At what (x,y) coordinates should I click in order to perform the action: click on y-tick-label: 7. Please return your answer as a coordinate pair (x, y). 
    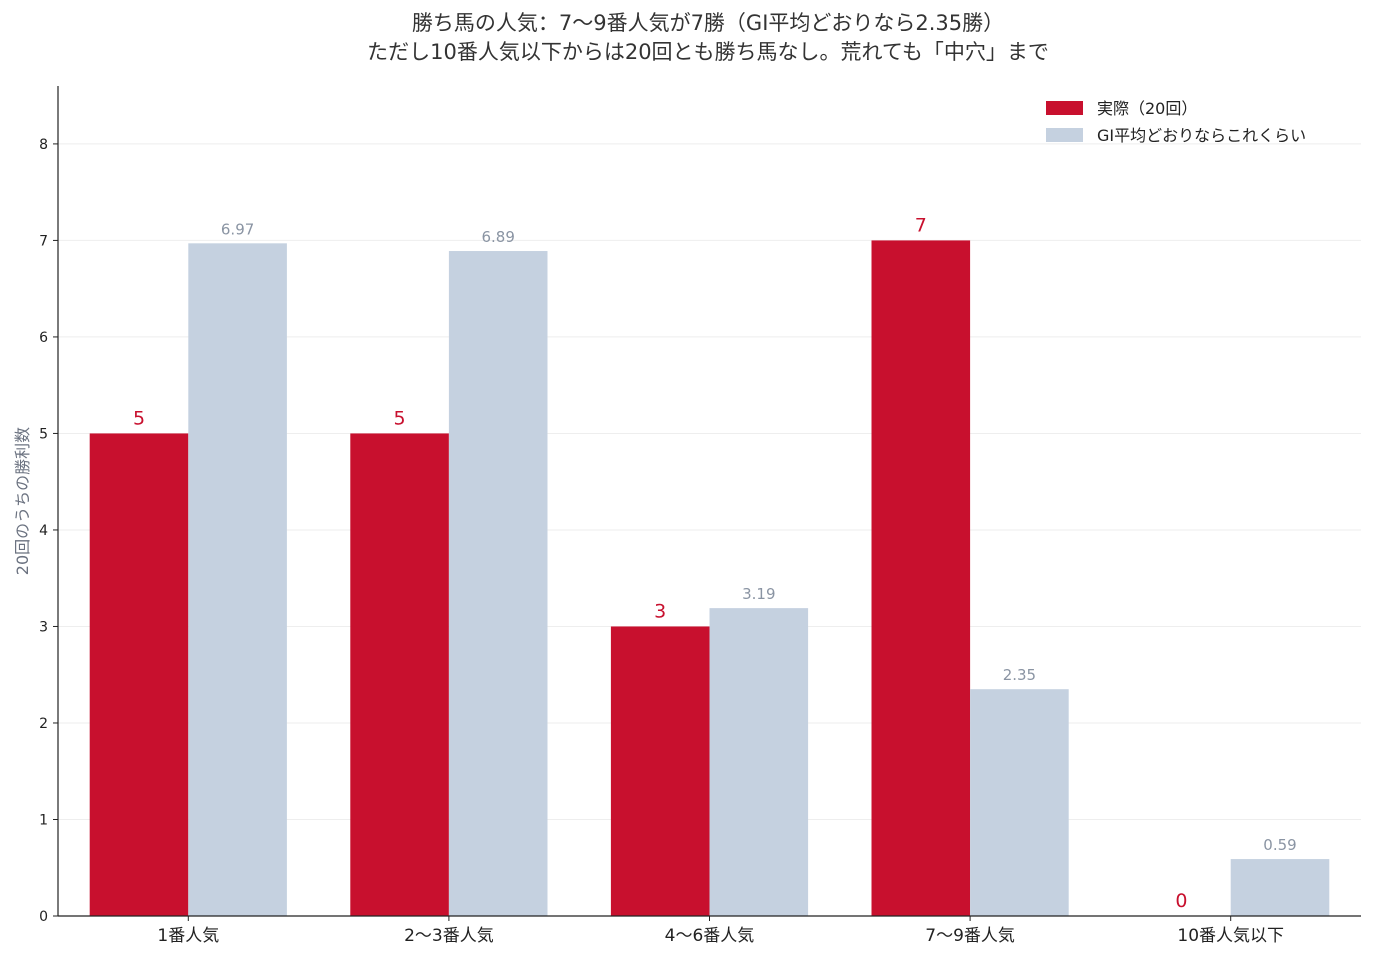
    Looking at the image, I should click on (43, 241).